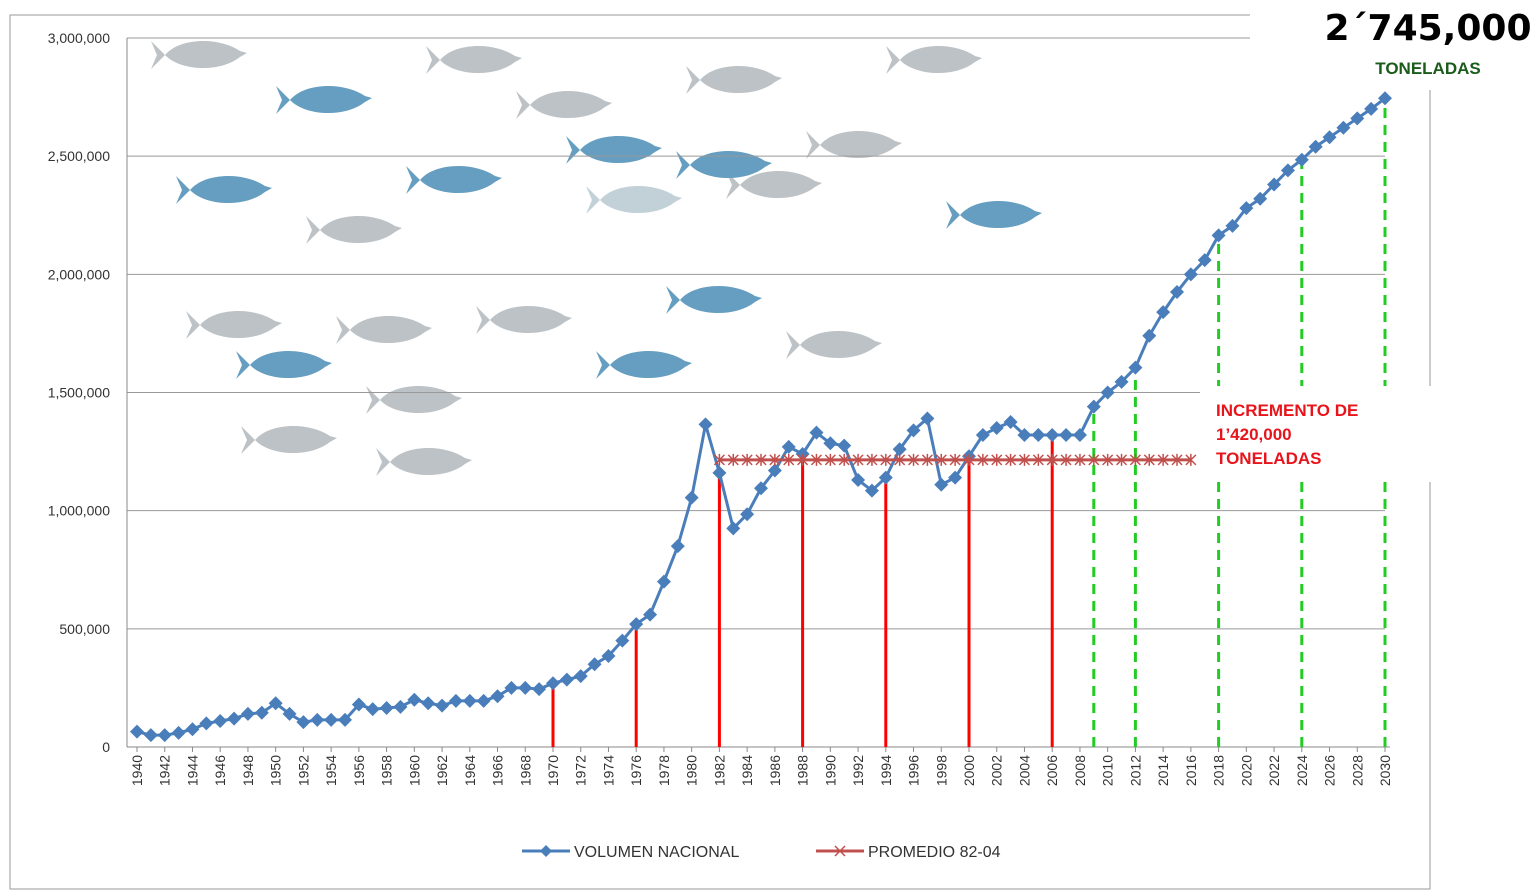 The image size is (1536, 890). I want to click on x-tick-label: 1954, so click(331, 770).